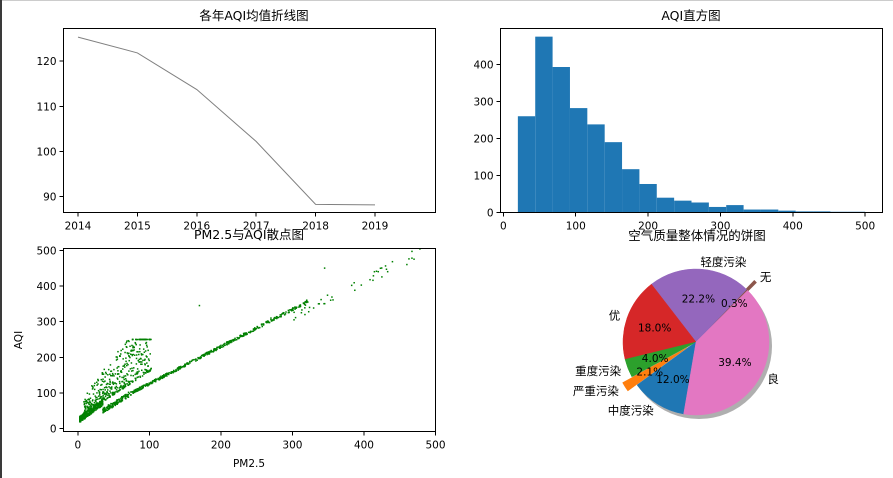 This screenshot has width=893, height=478. Describe the element at coordinates (766, 277) in the screenshot. I see `pie-category-label: 无` at that location.